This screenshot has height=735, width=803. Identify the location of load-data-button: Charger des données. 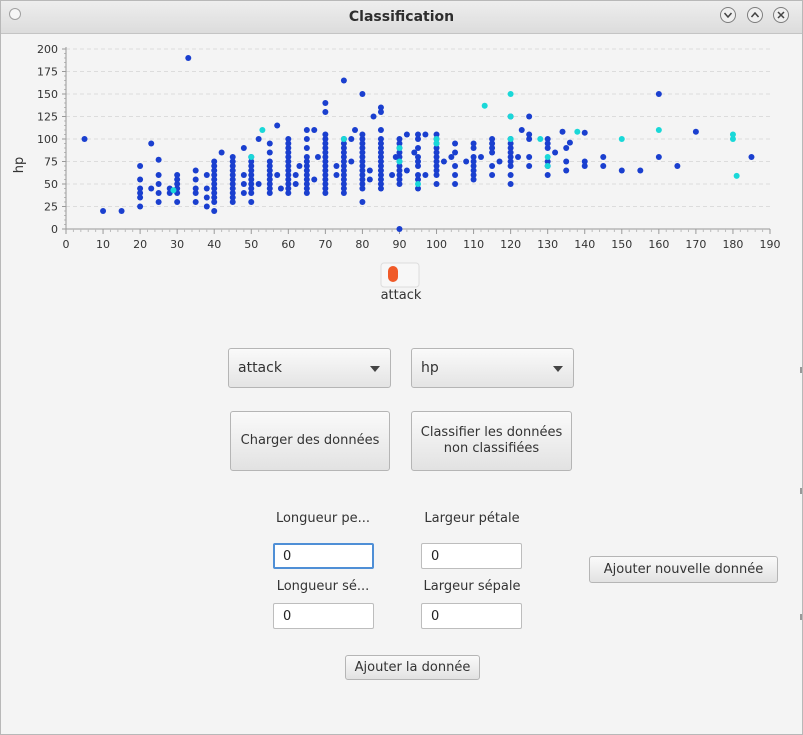
(310, 441).